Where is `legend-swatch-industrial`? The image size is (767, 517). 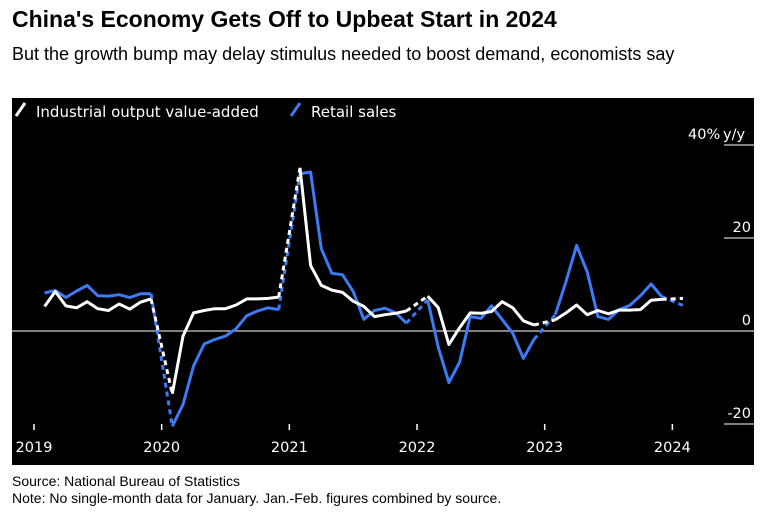 legend-swatch-industrial is located at coordinates (20, 109).